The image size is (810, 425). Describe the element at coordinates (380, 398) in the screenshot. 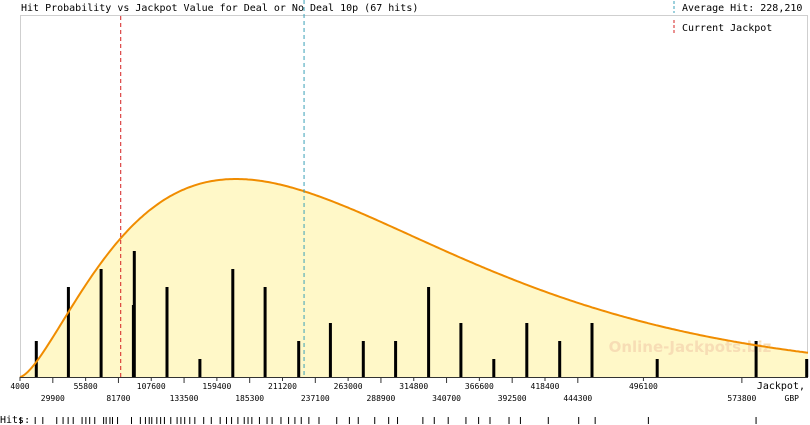

I see `x-tick-label-lower-5: 288900` at that location.